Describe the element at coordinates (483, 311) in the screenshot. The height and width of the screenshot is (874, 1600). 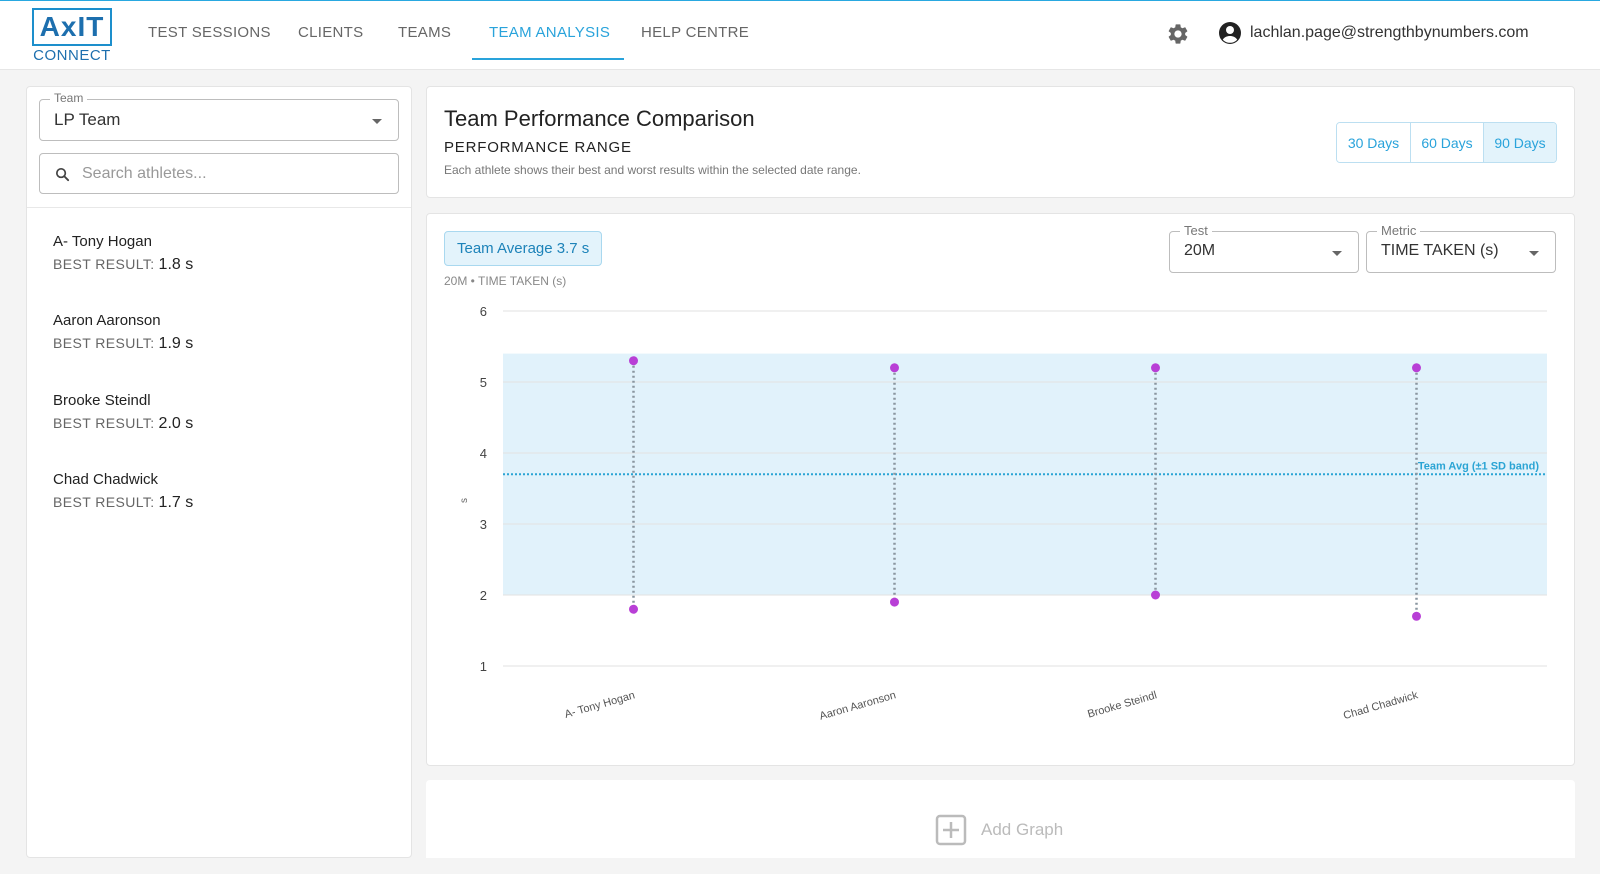
I see `y-tick-label: 6` at that location.